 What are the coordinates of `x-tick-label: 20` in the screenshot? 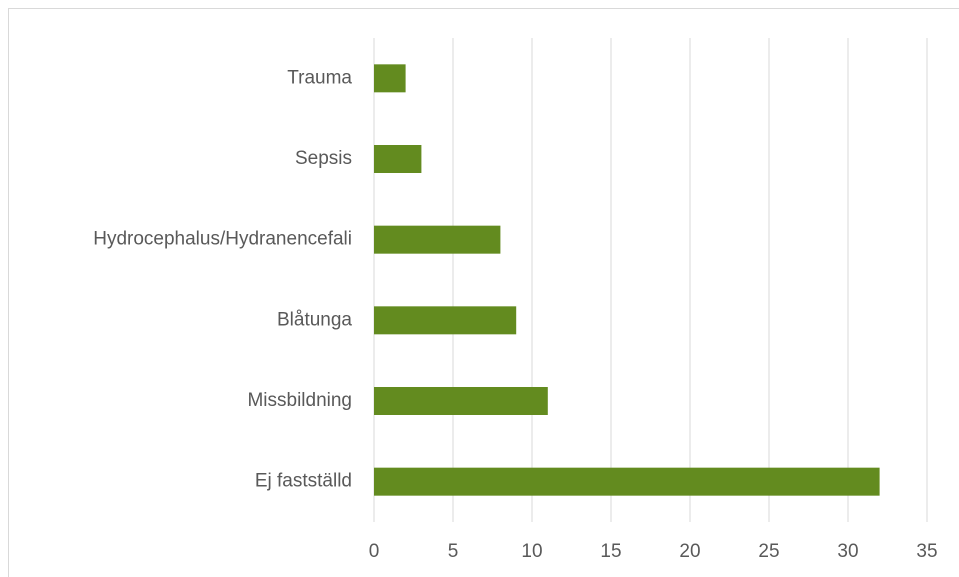 It's located at (689, 551).